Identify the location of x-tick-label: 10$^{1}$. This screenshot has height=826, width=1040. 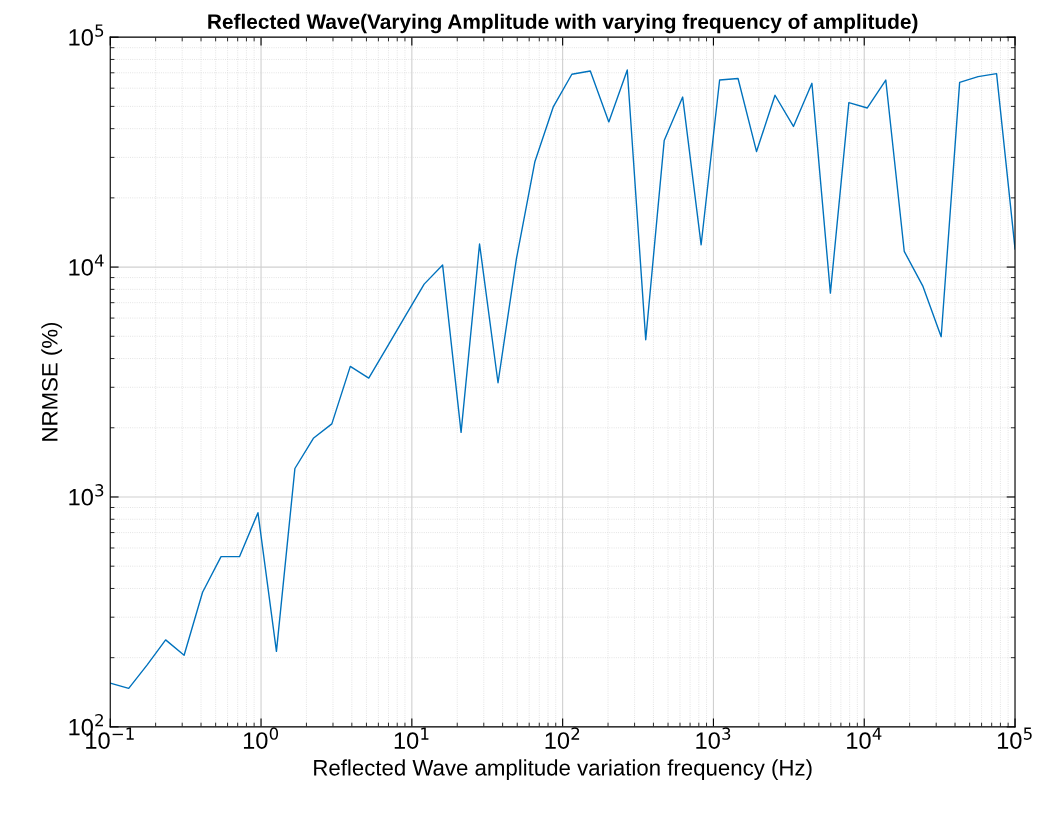
(411, 738).